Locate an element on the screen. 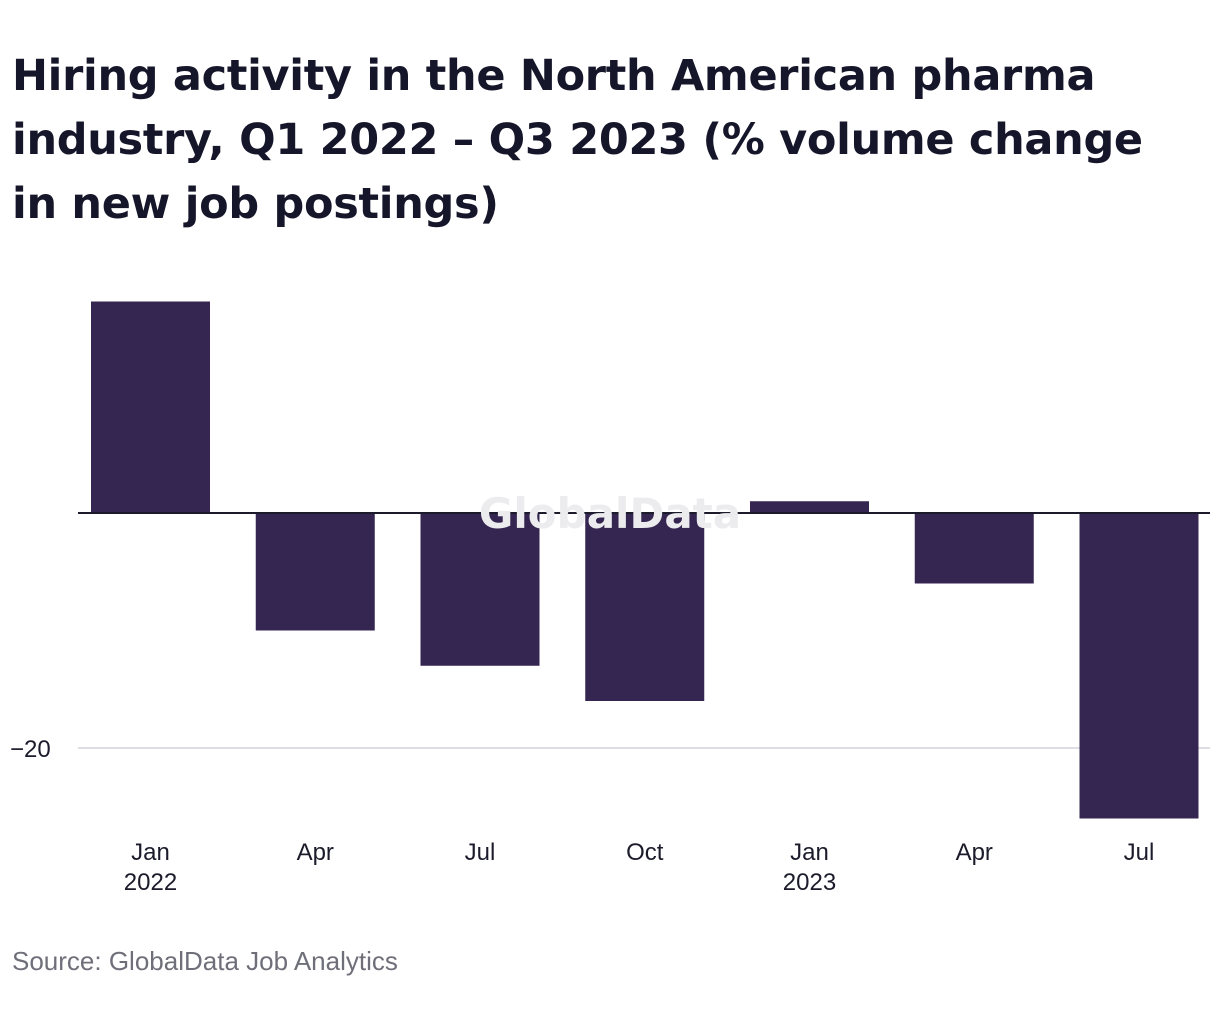  source-note: Source: GlobalData Job Analytics is located at coordinates (205, 961).